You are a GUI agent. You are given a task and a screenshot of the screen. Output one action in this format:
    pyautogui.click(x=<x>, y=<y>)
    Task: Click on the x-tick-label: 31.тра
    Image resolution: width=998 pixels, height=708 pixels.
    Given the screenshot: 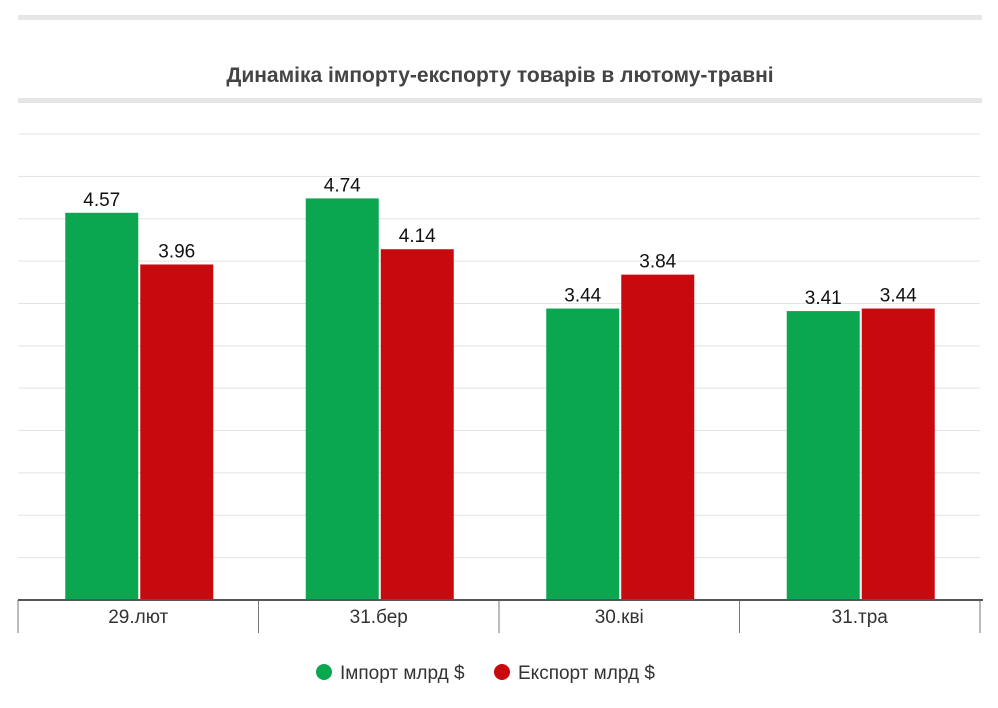 What is the action you would take?
    pyautogui.click(x=860, y=617)
    